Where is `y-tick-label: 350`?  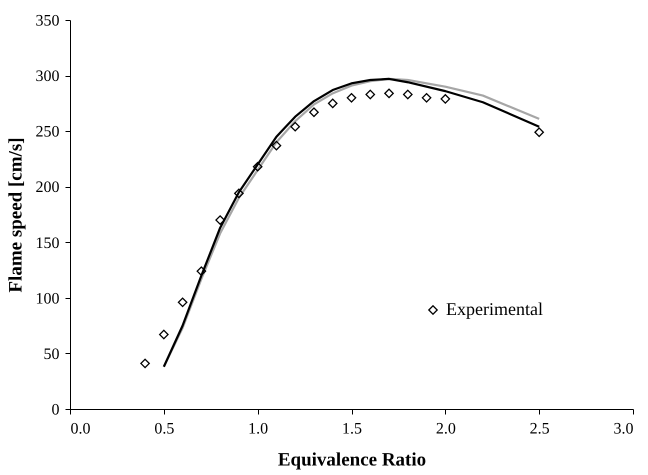 y-tick-label: 350 is located at coordinates (48, 21).